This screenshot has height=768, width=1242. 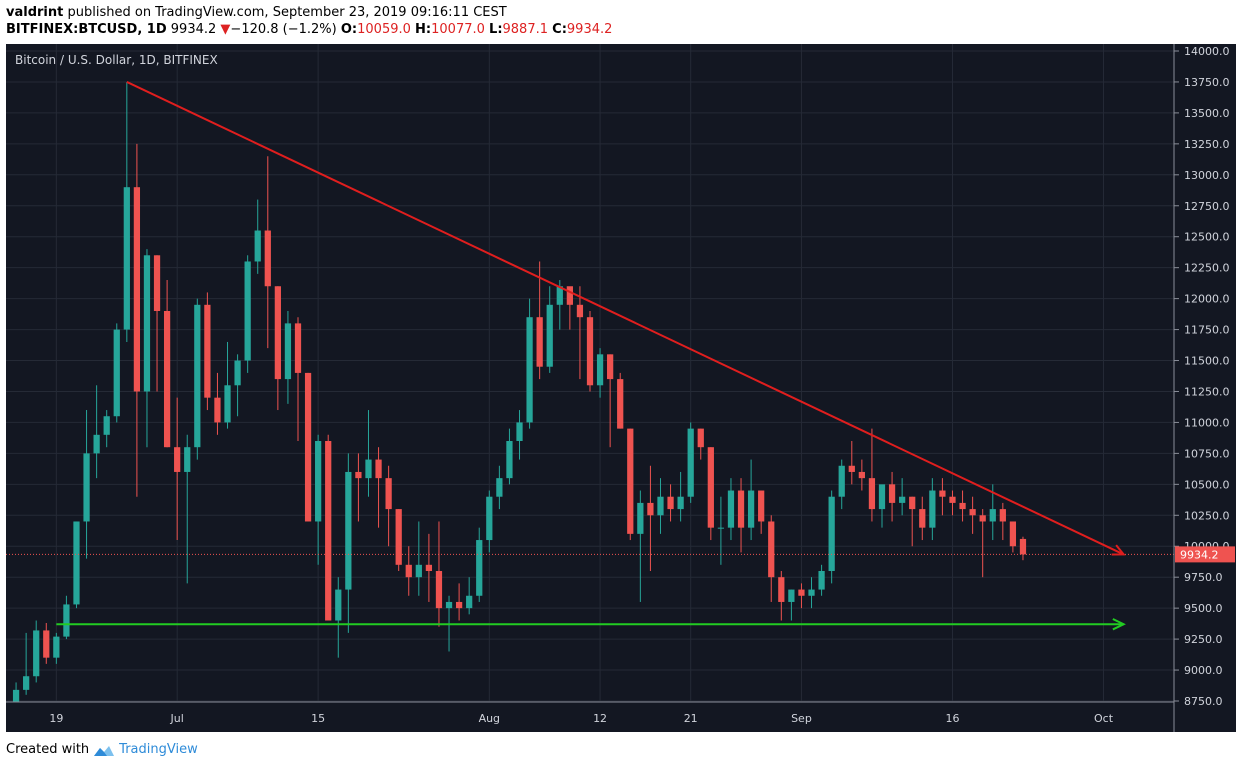 What do you see at coordinates (318, 718) in the screenshot?
I see `x-tick-label: 15` at bounding box center [318, 718].